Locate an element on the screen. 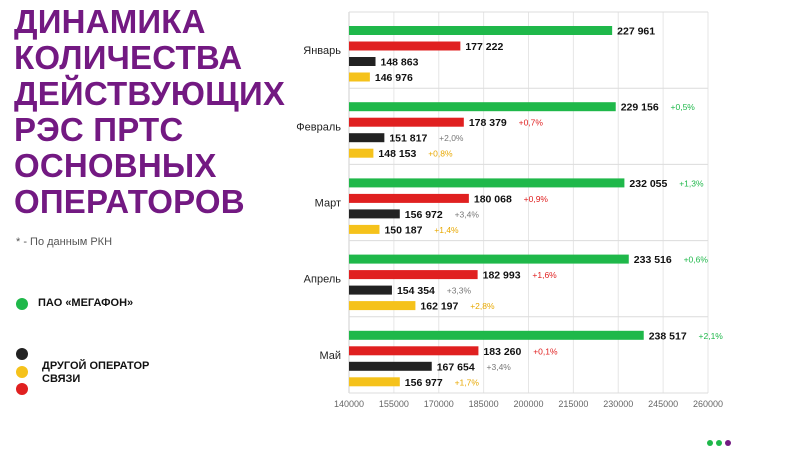 Image resolution: width=800 pixels, height=450 pixels. footnote: * - По данным РКН is located at coordinates (64, 242).